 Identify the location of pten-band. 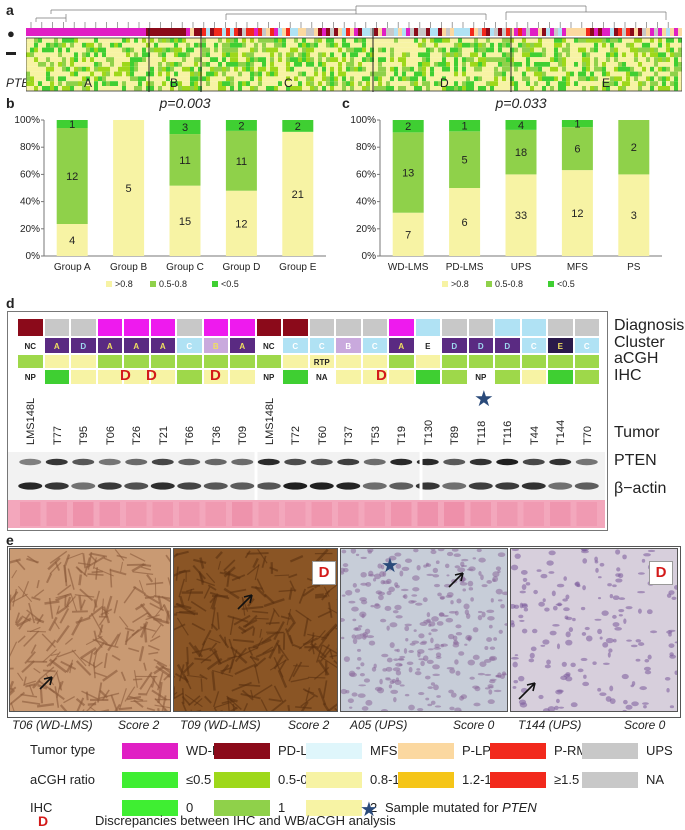
(109, 462).